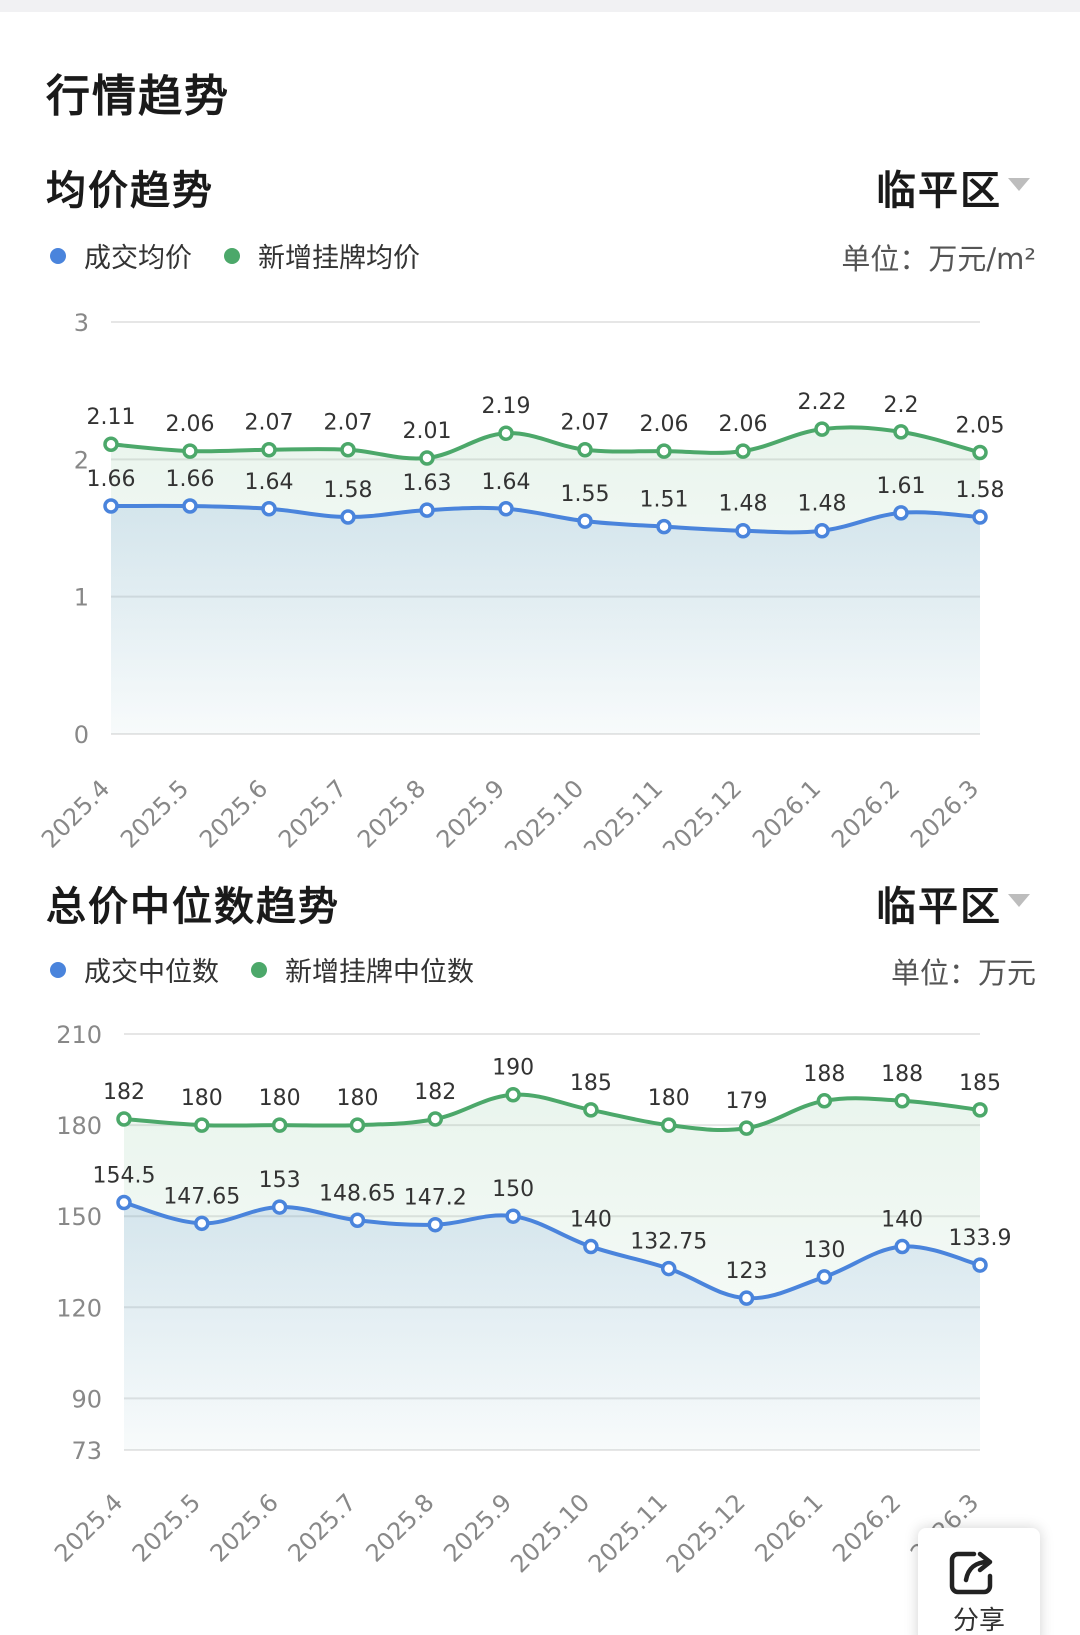 The image size is (1080, 1635). I want to click on avg-price-district-select: 临平区, so click(939, 191).